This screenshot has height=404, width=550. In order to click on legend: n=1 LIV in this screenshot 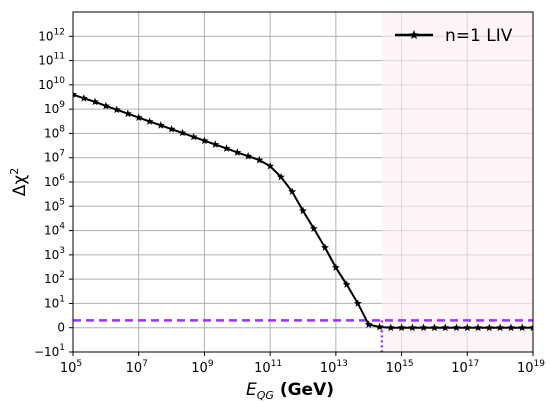, I will do `click(454, 36)`.